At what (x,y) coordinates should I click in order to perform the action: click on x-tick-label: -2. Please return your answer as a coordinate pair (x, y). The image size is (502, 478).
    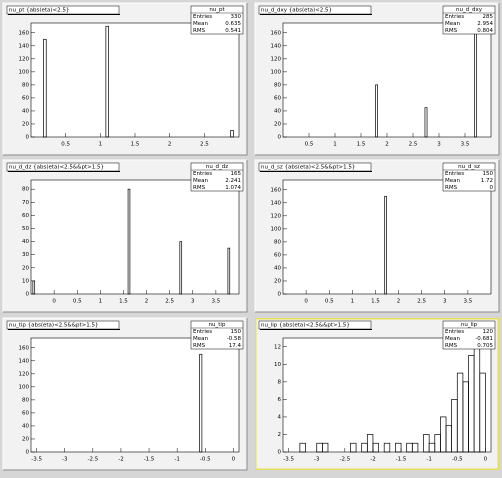
    Looking at the image, I should click on (372, 460).